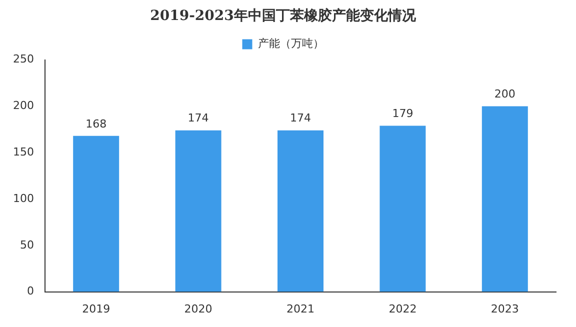 The height and width of the screenshot is (327, 576). I want to click on y-tick-label: 200, so click(23, 105).